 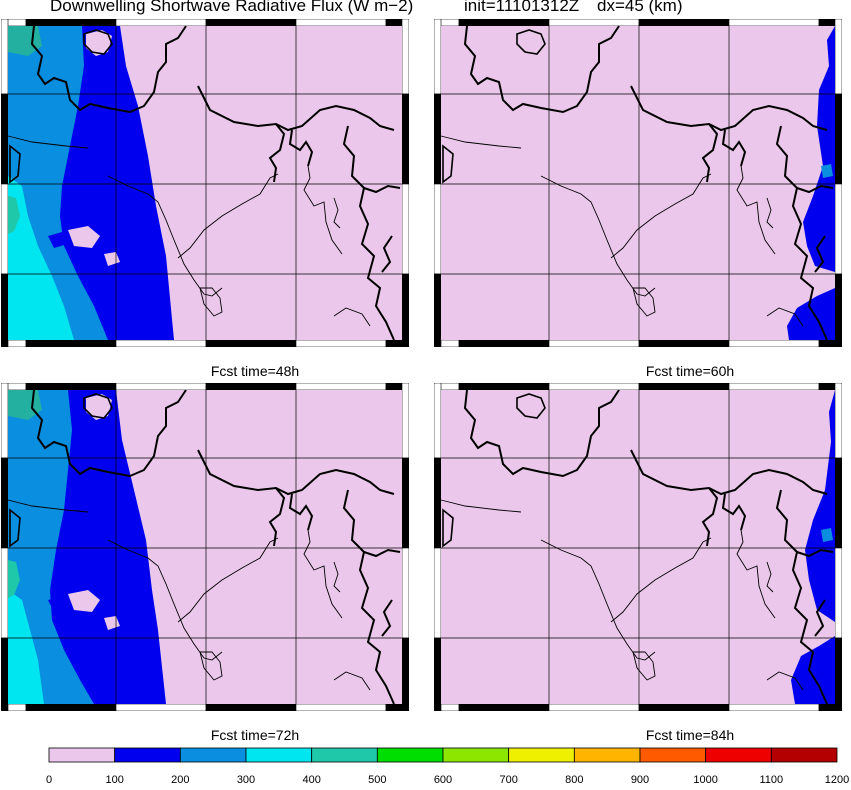 What do you see at coordinates (705, 780) in the screenshot?
I see `colorbar-tick-label: 1000` at bounding box center [705, 780].